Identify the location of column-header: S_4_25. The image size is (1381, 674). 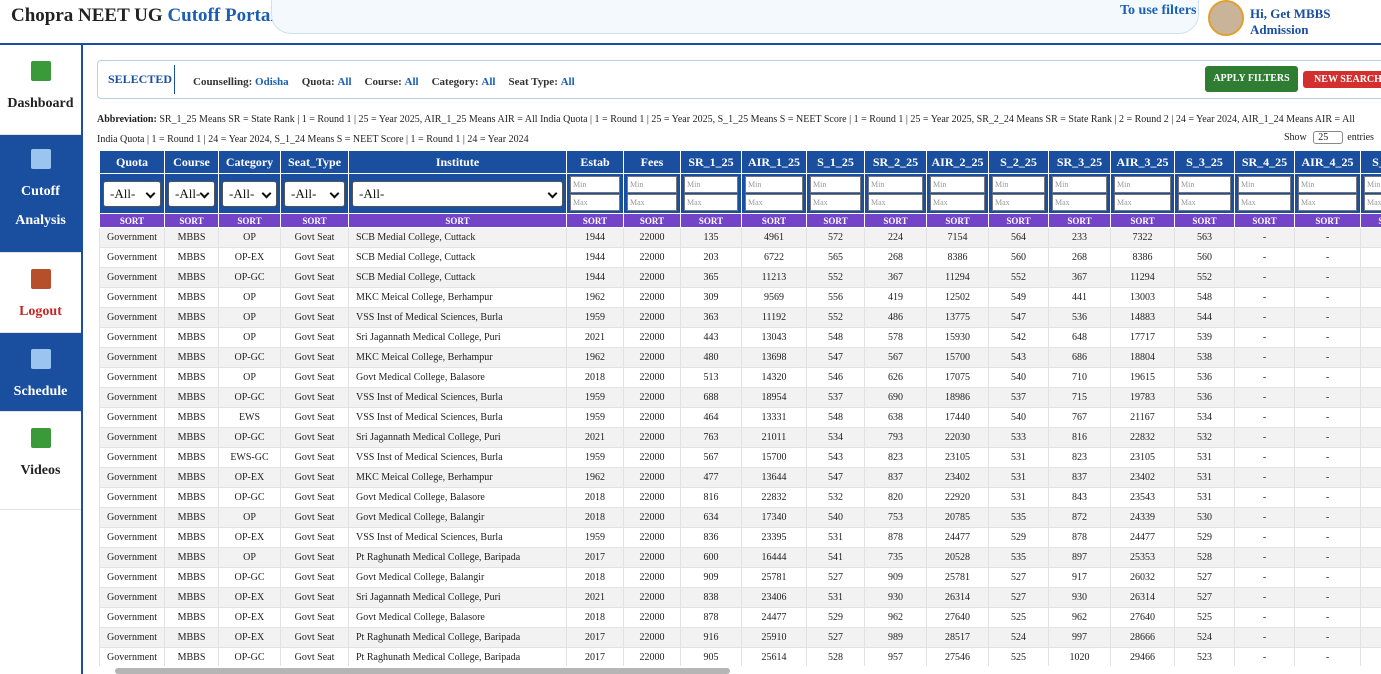
(1370, 162).